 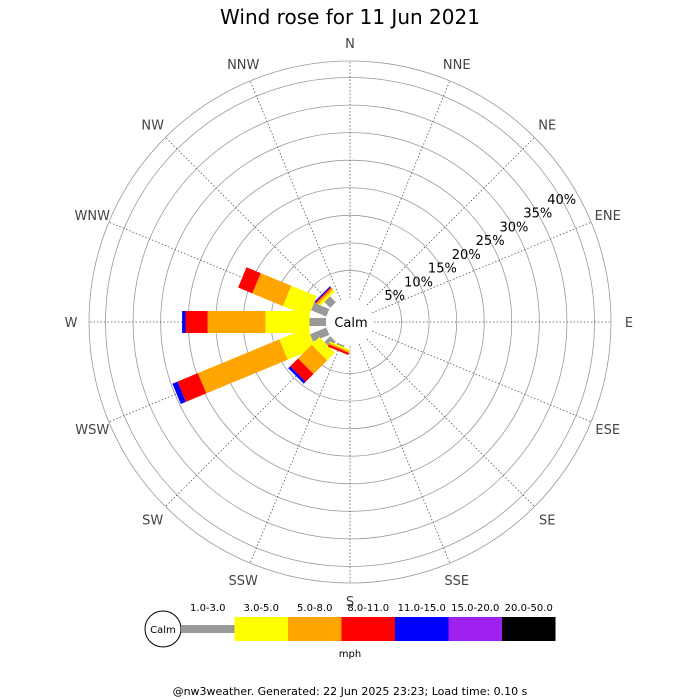 I want to click on calm-label: Calm, so click(x=350, y=323).